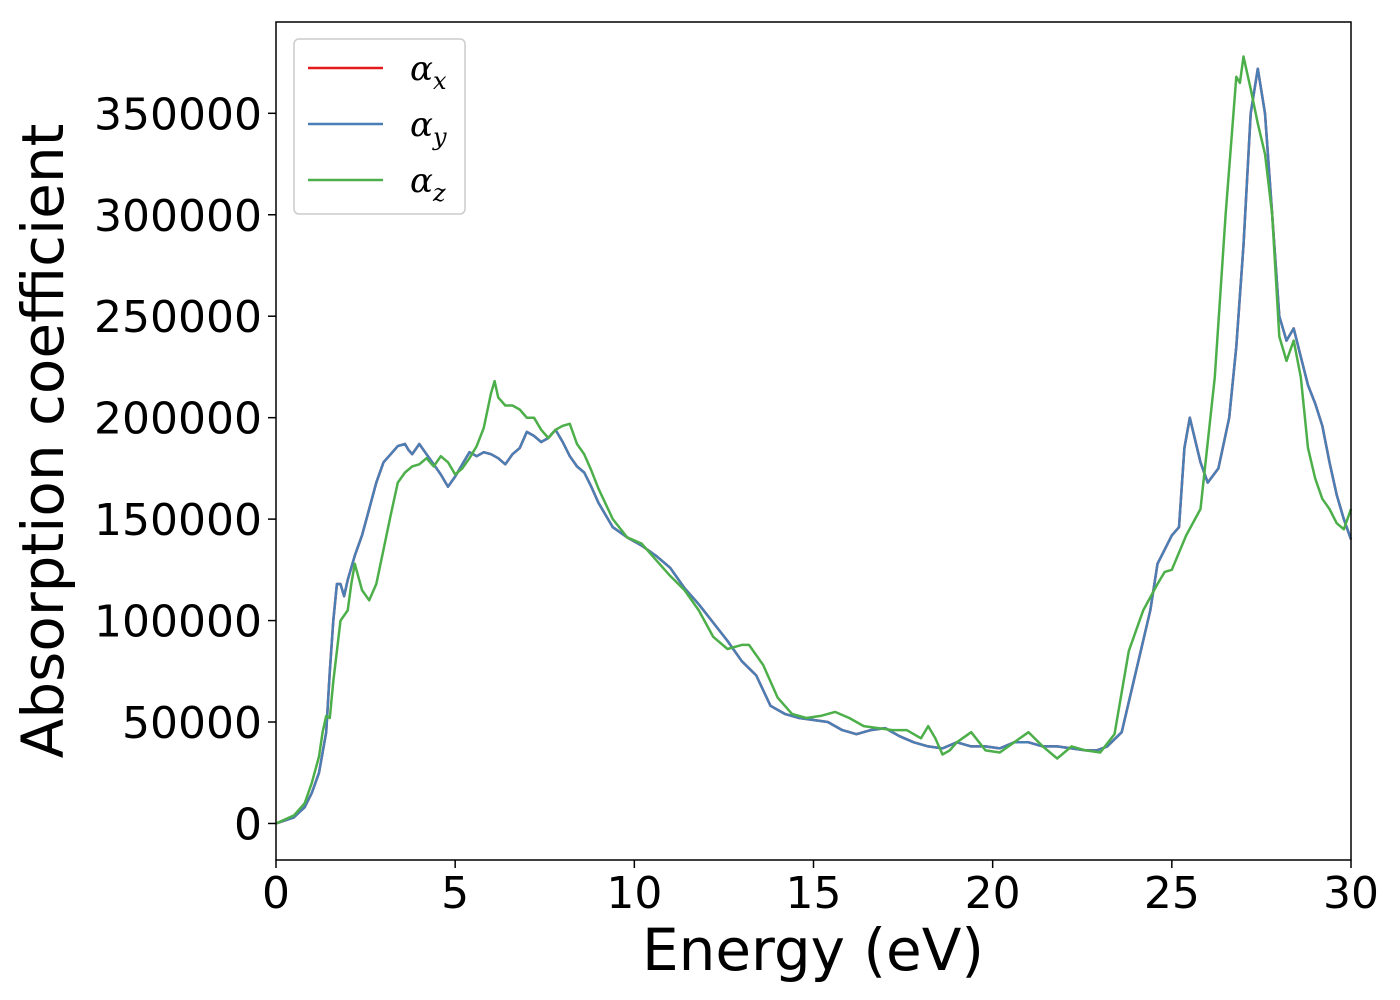 The height and width of the screenshot is (1000, 1400). What do you see at coordinates (276, 893) in the screenshot?
I see `x-tick-label: 0` at bounding box center [276, 893].